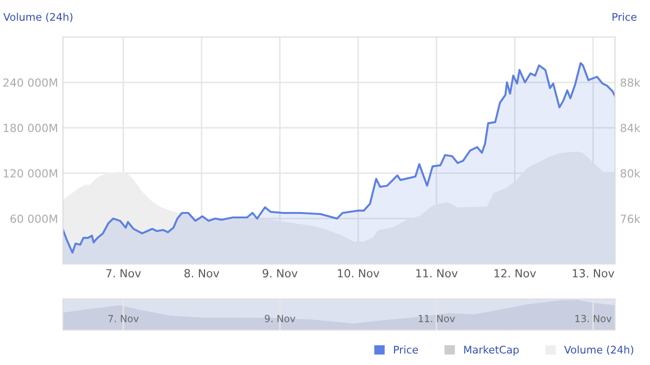 The image size is (650, 365). Describe the element at coordinates (630, 173) in the screenshot. I see `y2-tick-label: 80k` at that location.